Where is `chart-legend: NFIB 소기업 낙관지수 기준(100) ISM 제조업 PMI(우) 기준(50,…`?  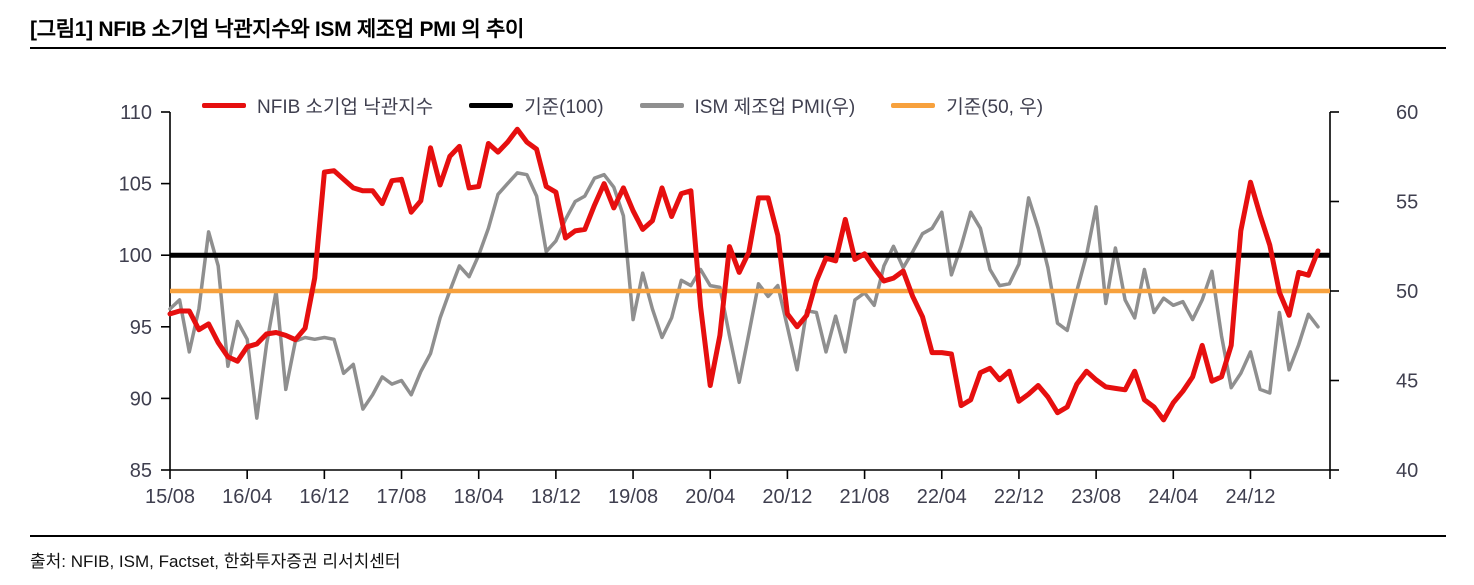
chart-legend: NFIB 소기업 낙관지수 기준(100) ISM 제조업 PMI(우) 기준(50,… is located at coordinates (622, 105).